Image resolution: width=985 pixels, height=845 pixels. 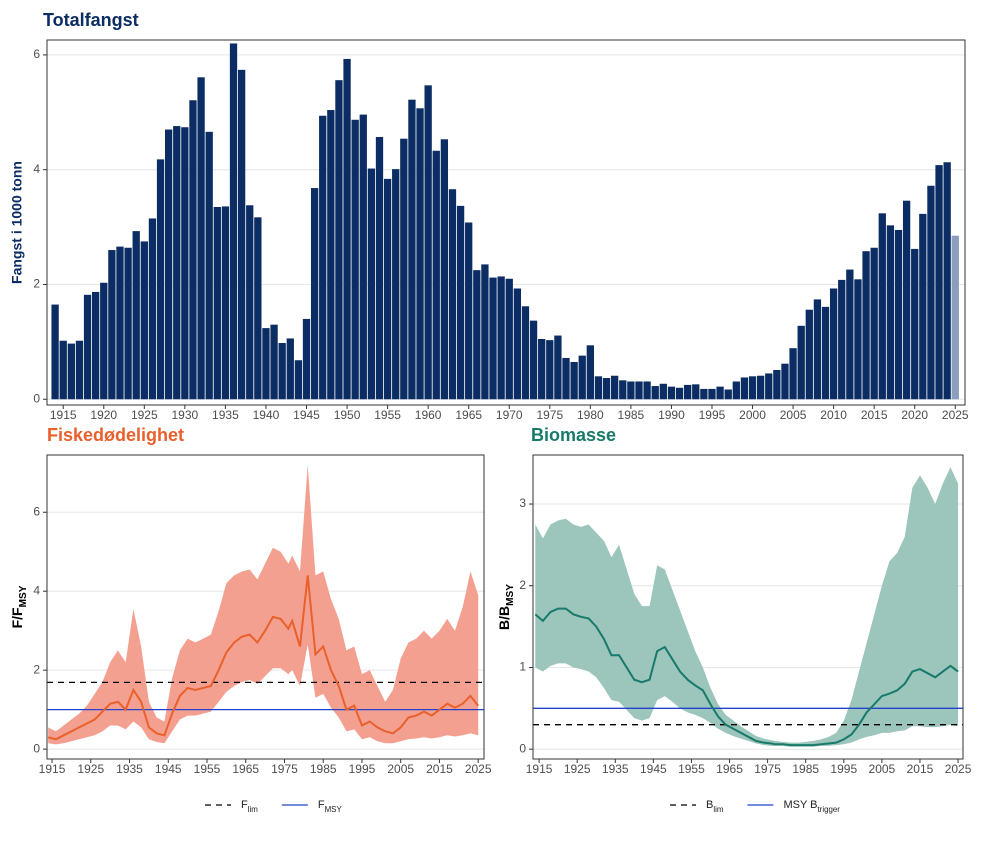 What do you see at coordinates (23, 596) in the screenshot?
I see `y-axis-label-part: MSY` at bounding box center [23, 596].